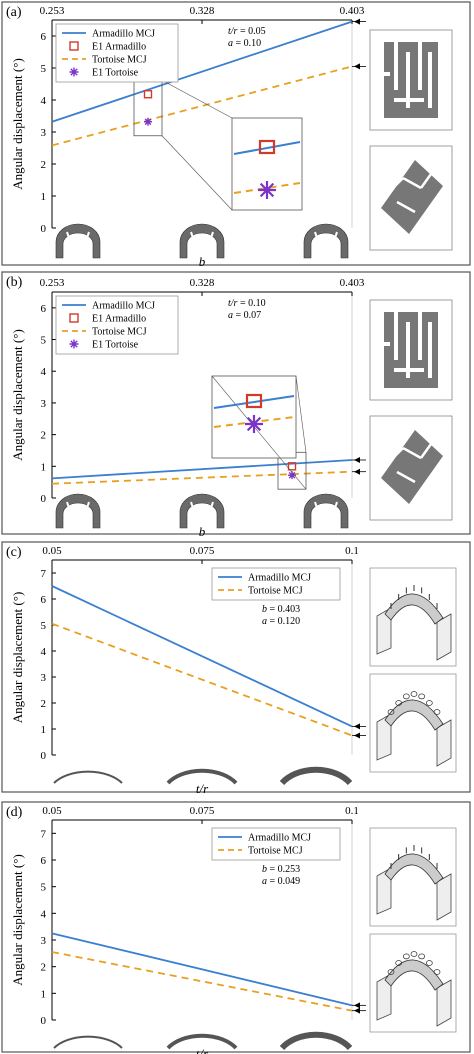 This screenshot has width=474, height=1054. What do you see at coordinates (148, 121) in the screenshot?
I see `marker-e1-tortoise` at bounding box center [148, 121].